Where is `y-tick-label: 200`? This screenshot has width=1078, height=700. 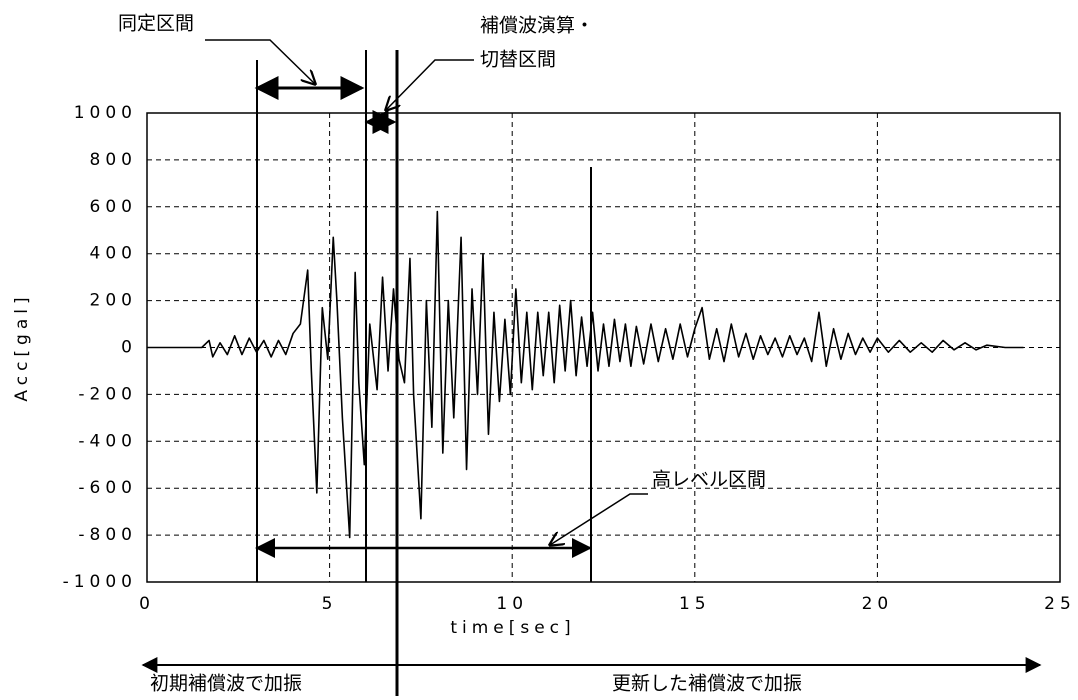
y-tick-label: 200 is located at coordinates (113, 301).